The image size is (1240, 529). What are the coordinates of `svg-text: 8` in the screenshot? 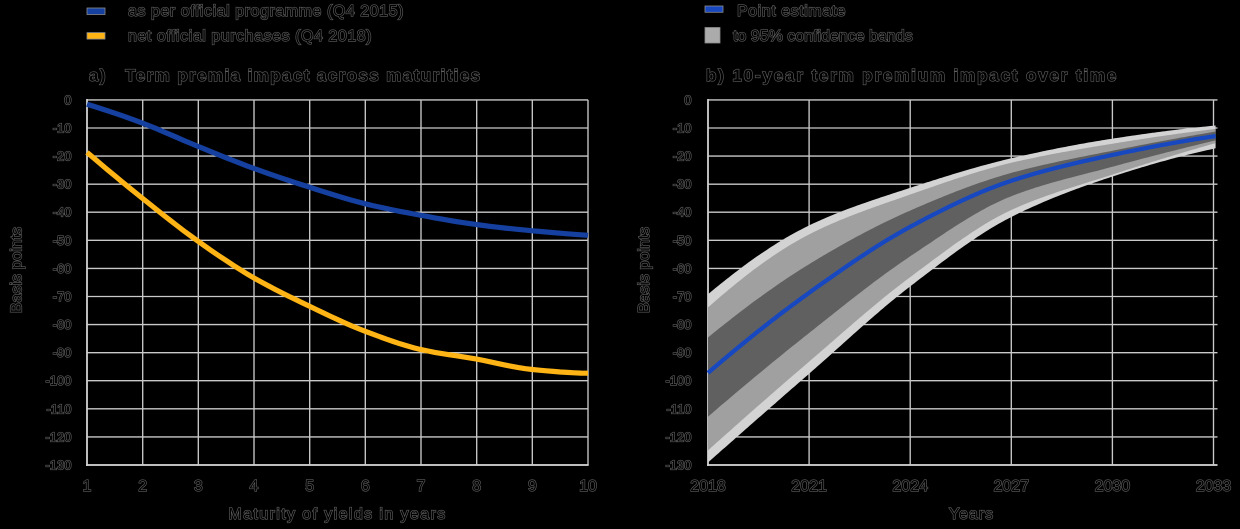 It's located at (476, 486).